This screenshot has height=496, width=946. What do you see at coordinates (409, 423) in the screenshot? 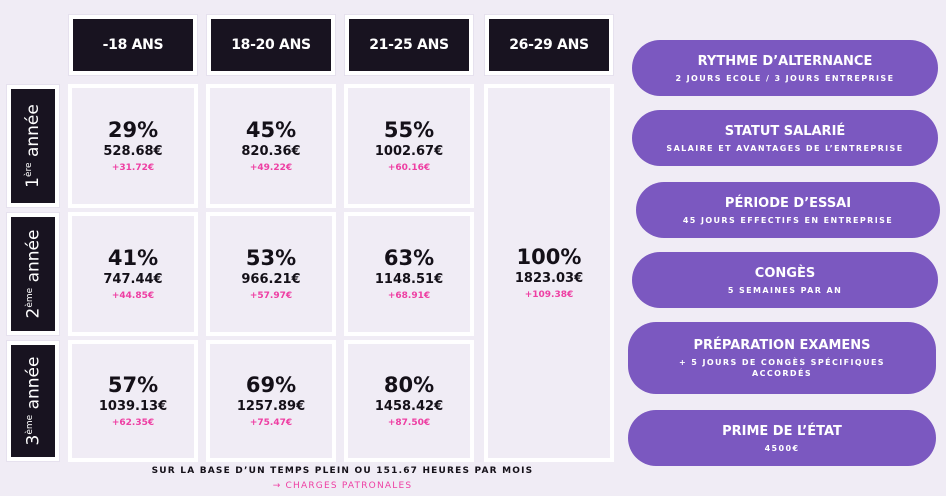
I see `cell-charges: +87.50€` at bounding box center [409, 423].